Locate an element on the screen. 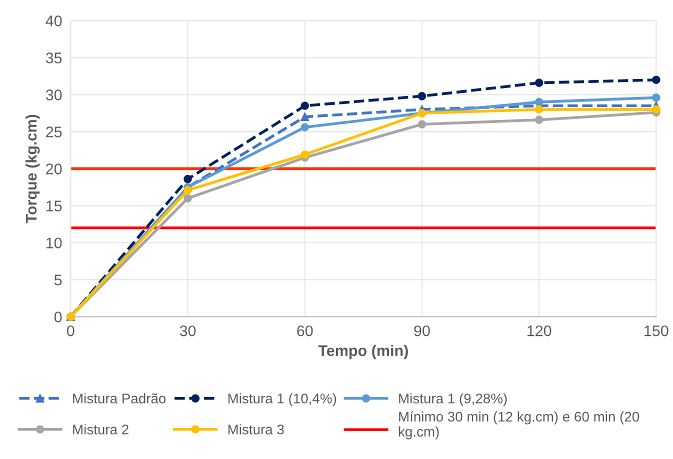 The height and width of the screenshot is (459, 673). x-tick-label: 120 is located at coordinates (539, 330).